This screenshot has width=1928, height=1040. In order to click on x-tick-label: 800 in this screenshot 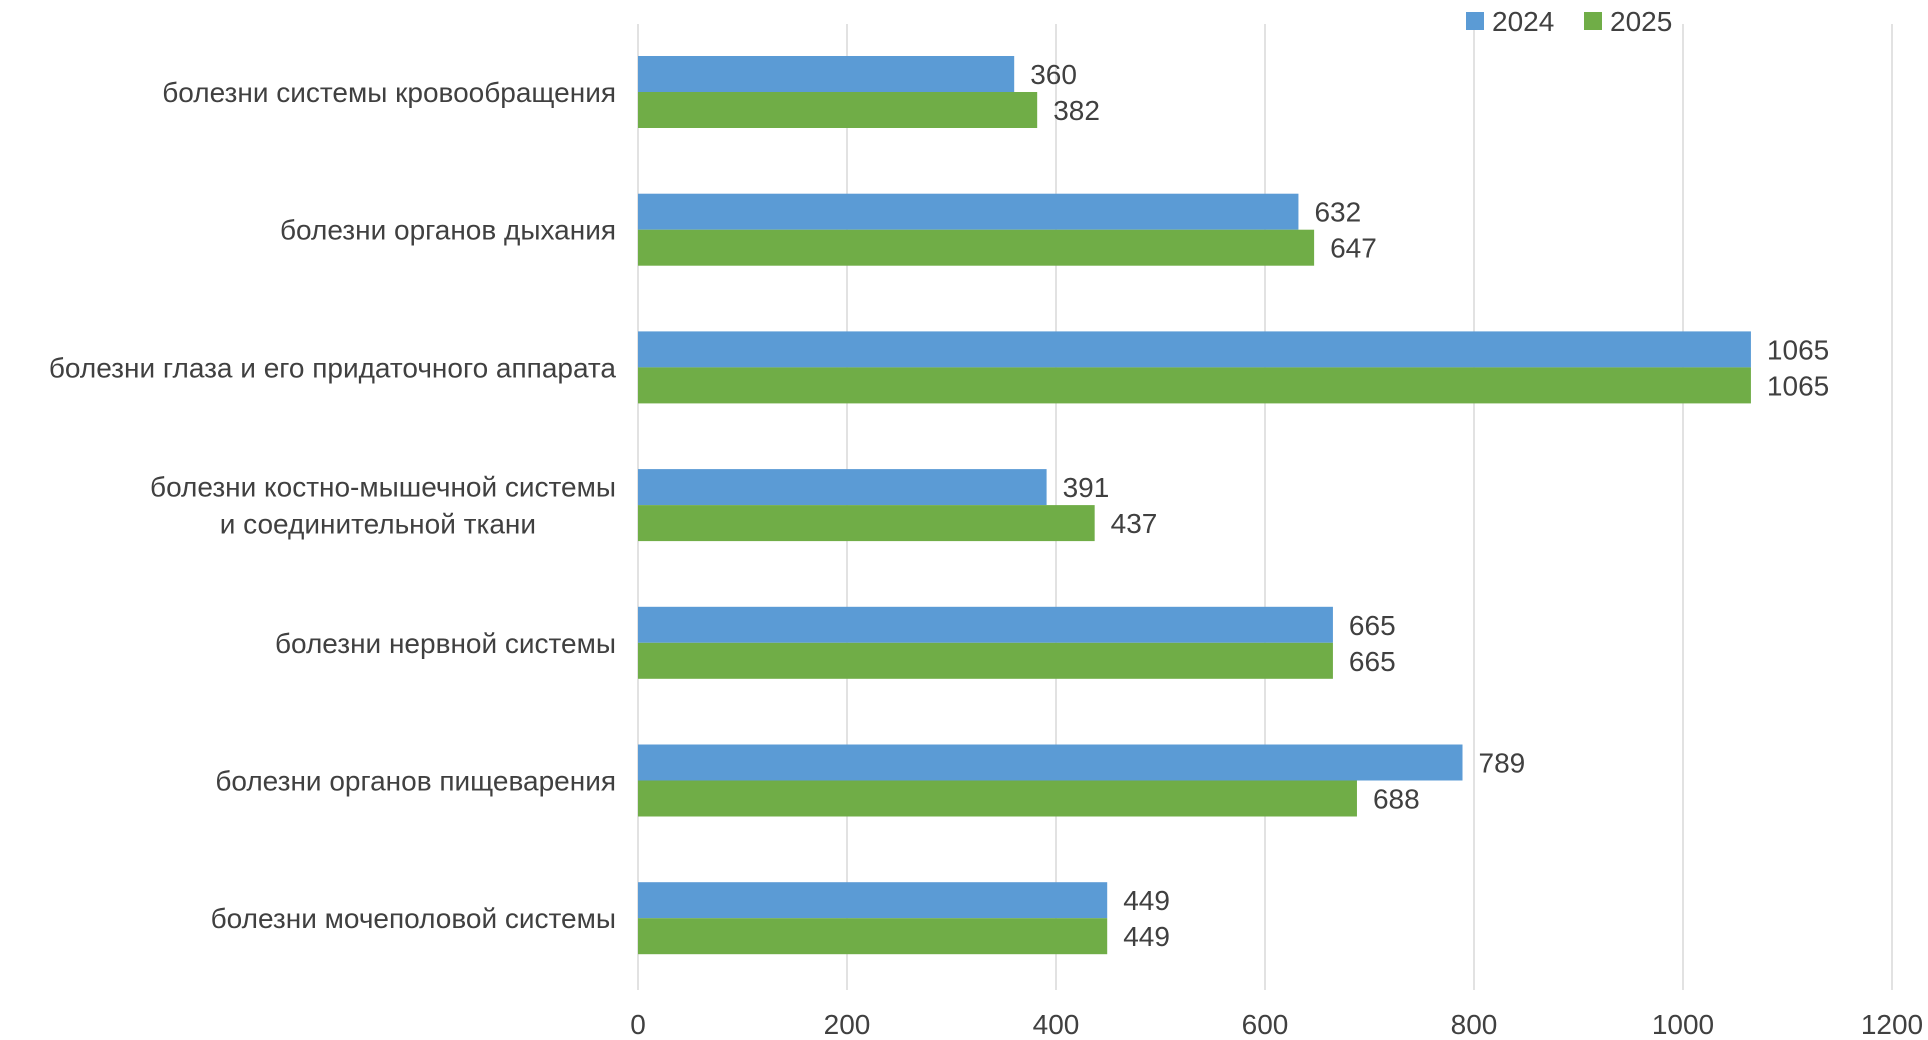, I will do `click(1474, 1024)`.